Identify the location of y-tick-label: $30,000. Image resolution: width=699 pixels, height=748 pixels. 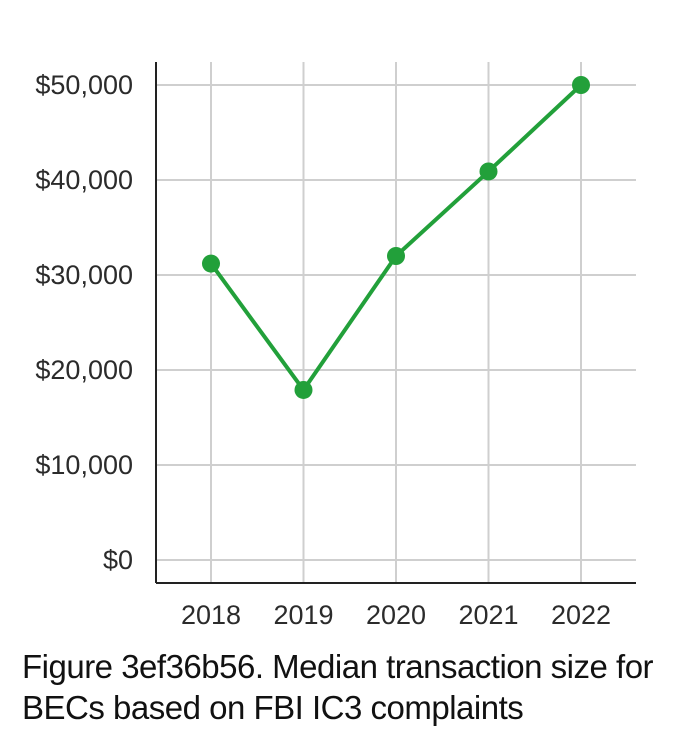
(84, 275).